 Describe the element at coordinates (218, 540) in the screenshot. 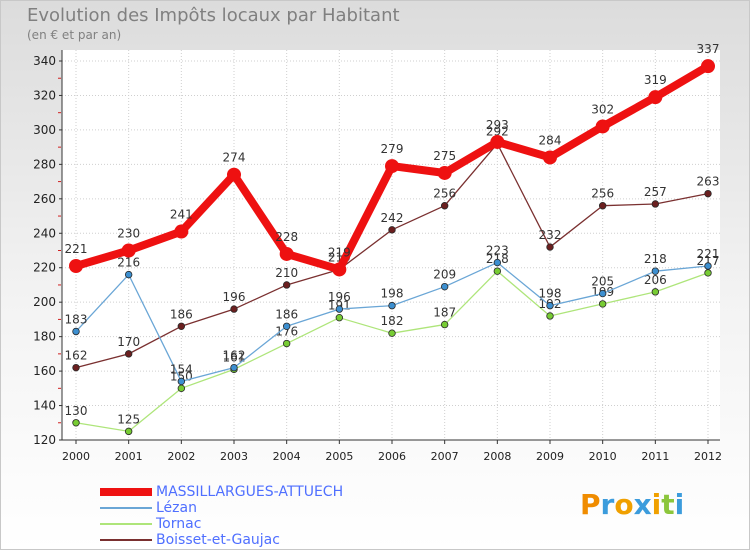

I see `legend-label: Boisset-et-Gaujac` at that location.